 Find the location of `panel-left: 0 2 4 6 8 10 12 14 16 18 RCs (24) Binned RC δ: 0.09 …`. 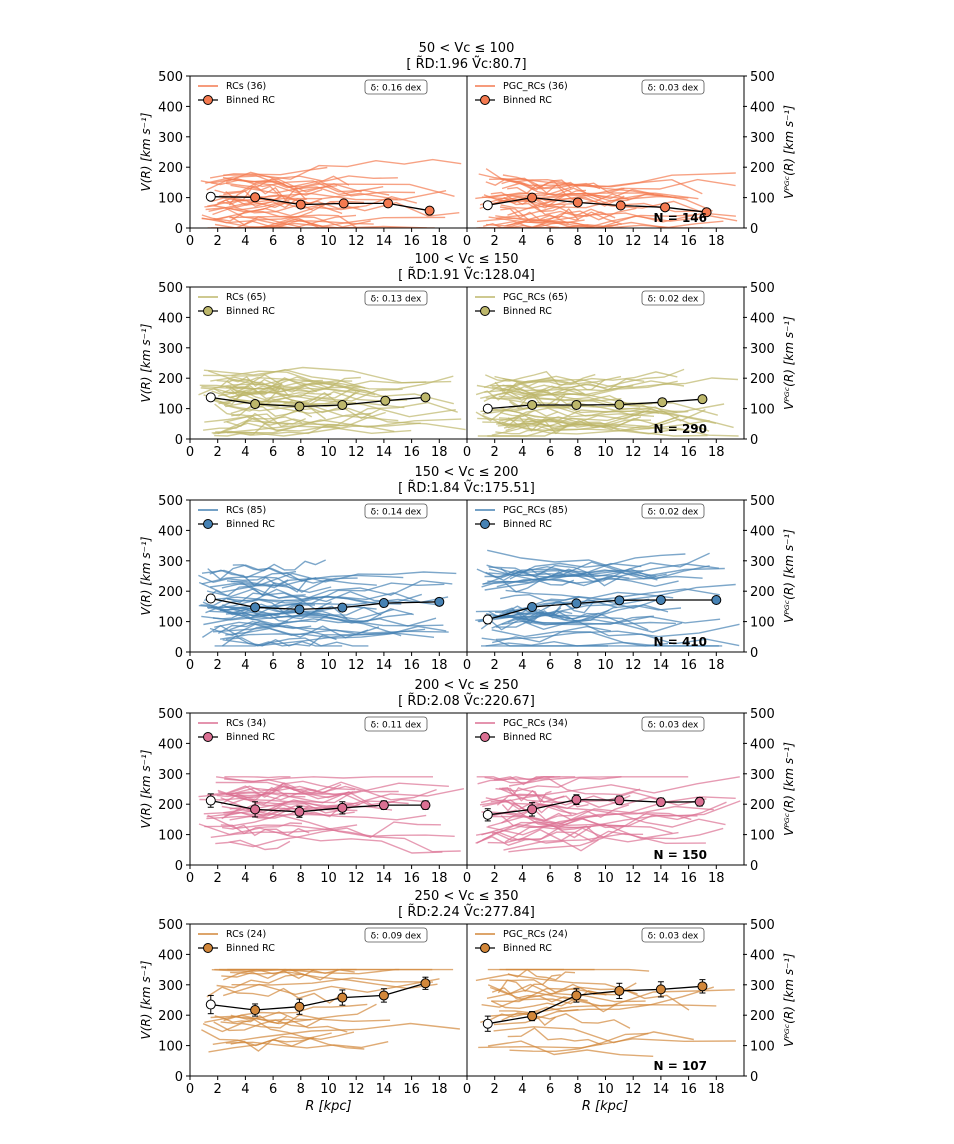

panel-left: 0 2 4 6 8 10 12 14 16 18 RCs (24) Binned RC δ: 0.09 … is located at coordinates (327, 1010).